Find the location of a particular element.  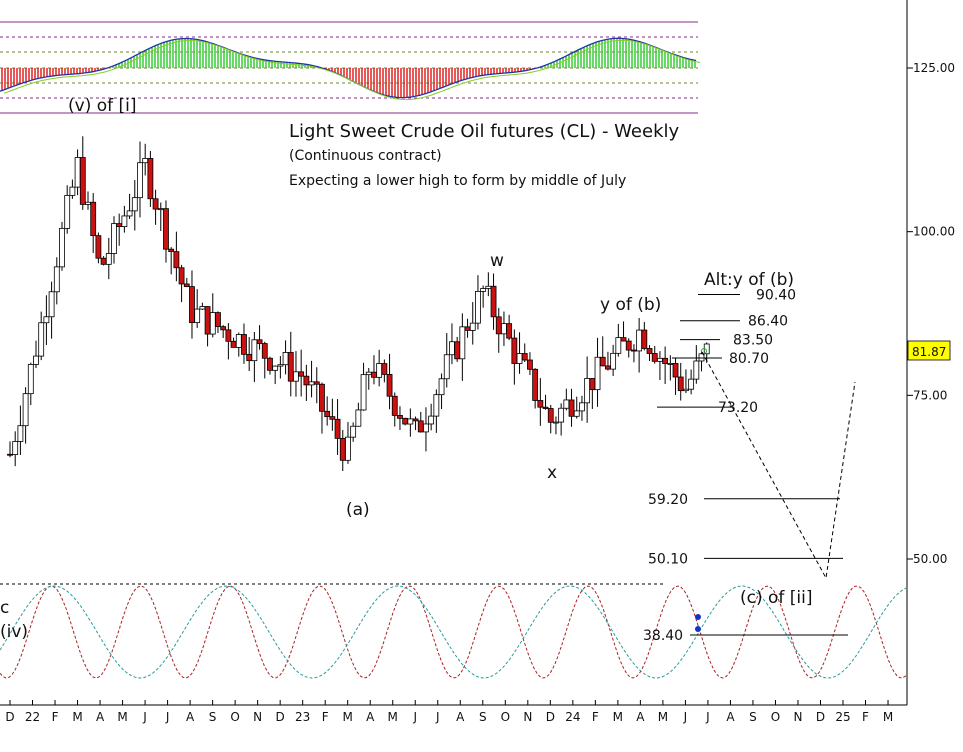

wave-label-c-of-ii: (c) of [ii] is located at coordinates (776, 598).